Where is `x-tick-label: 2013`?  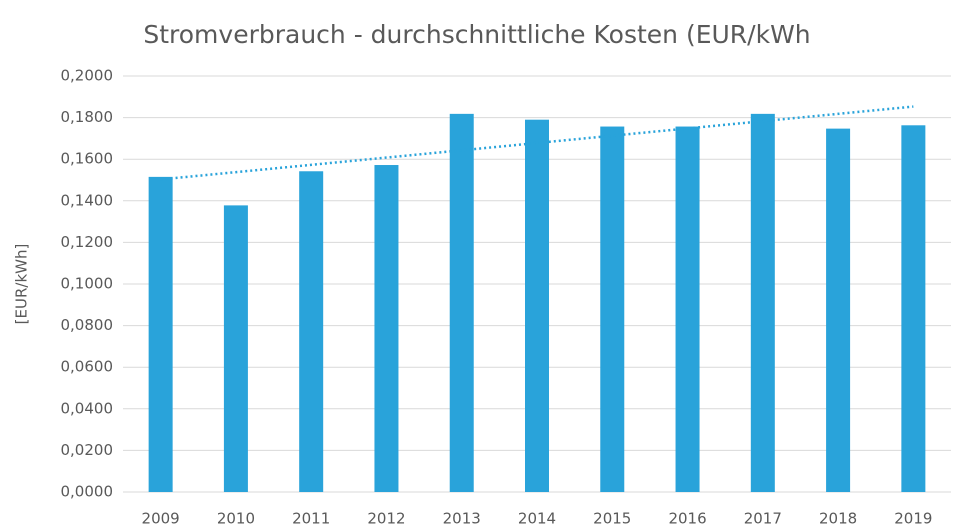
x-tick-label: 2013 is located at coordinates (462, 519).